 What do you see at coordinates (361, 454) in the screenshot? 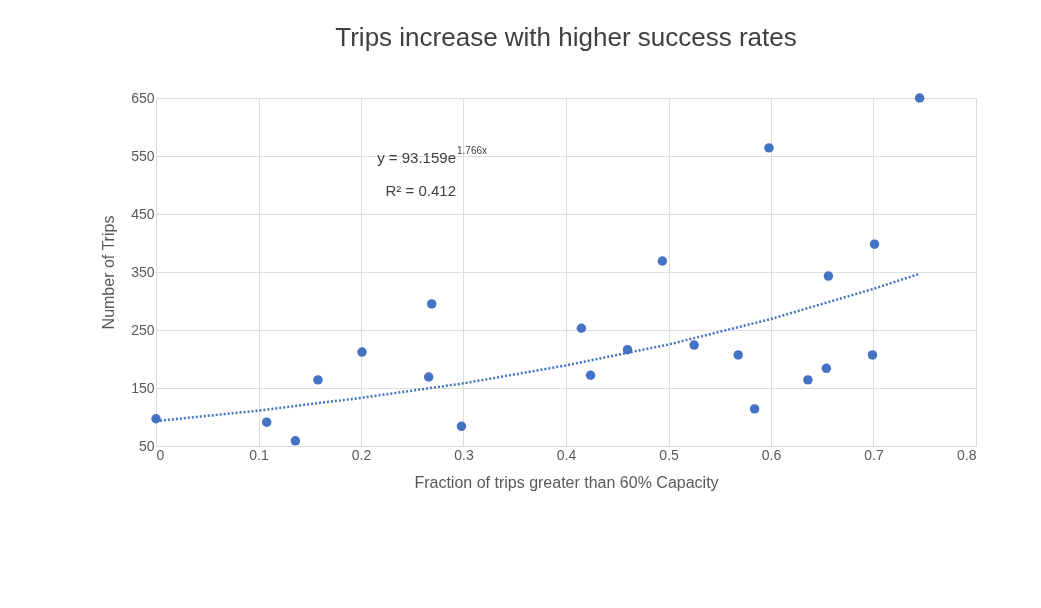
I see `x-tick-label: 0.2` at bounding box center [361, 454].